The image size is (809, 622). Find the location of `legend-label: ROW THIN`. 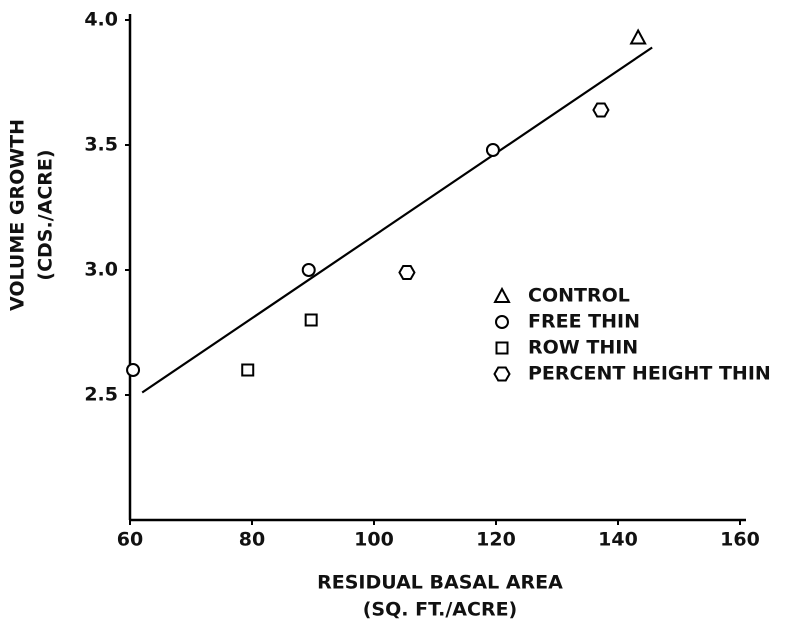

legend-label: ROW THIN is located at coordinates (583, 348).